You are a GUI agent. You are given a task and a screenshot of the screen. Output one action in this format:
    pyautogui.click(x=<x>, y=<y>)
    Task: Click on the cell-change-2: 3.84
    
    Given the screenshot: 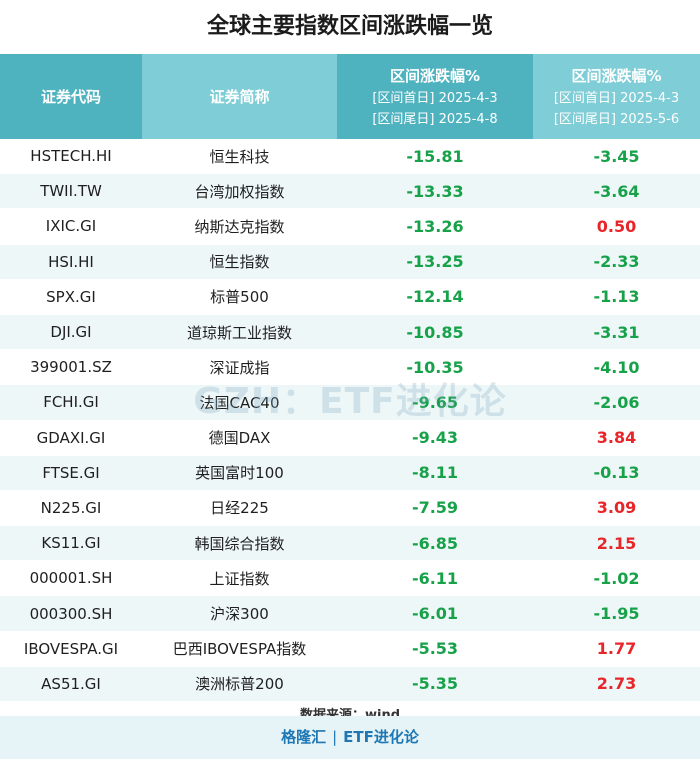 What is the action you would take?
    pyautogui.click(x=616, y=438)
    